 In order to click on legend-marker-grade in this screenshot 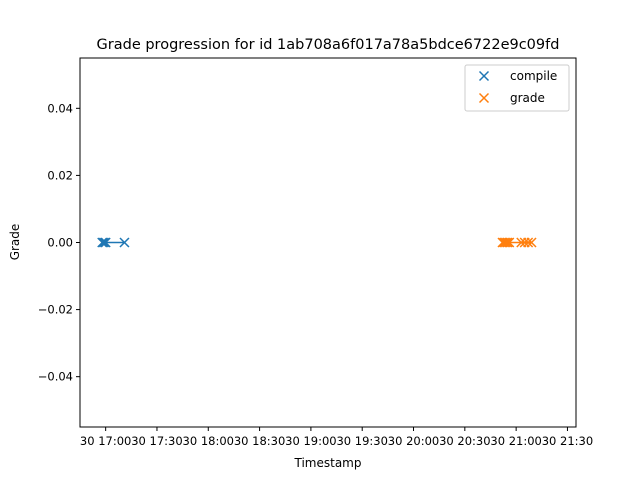, I will do `click(484, 98)`.